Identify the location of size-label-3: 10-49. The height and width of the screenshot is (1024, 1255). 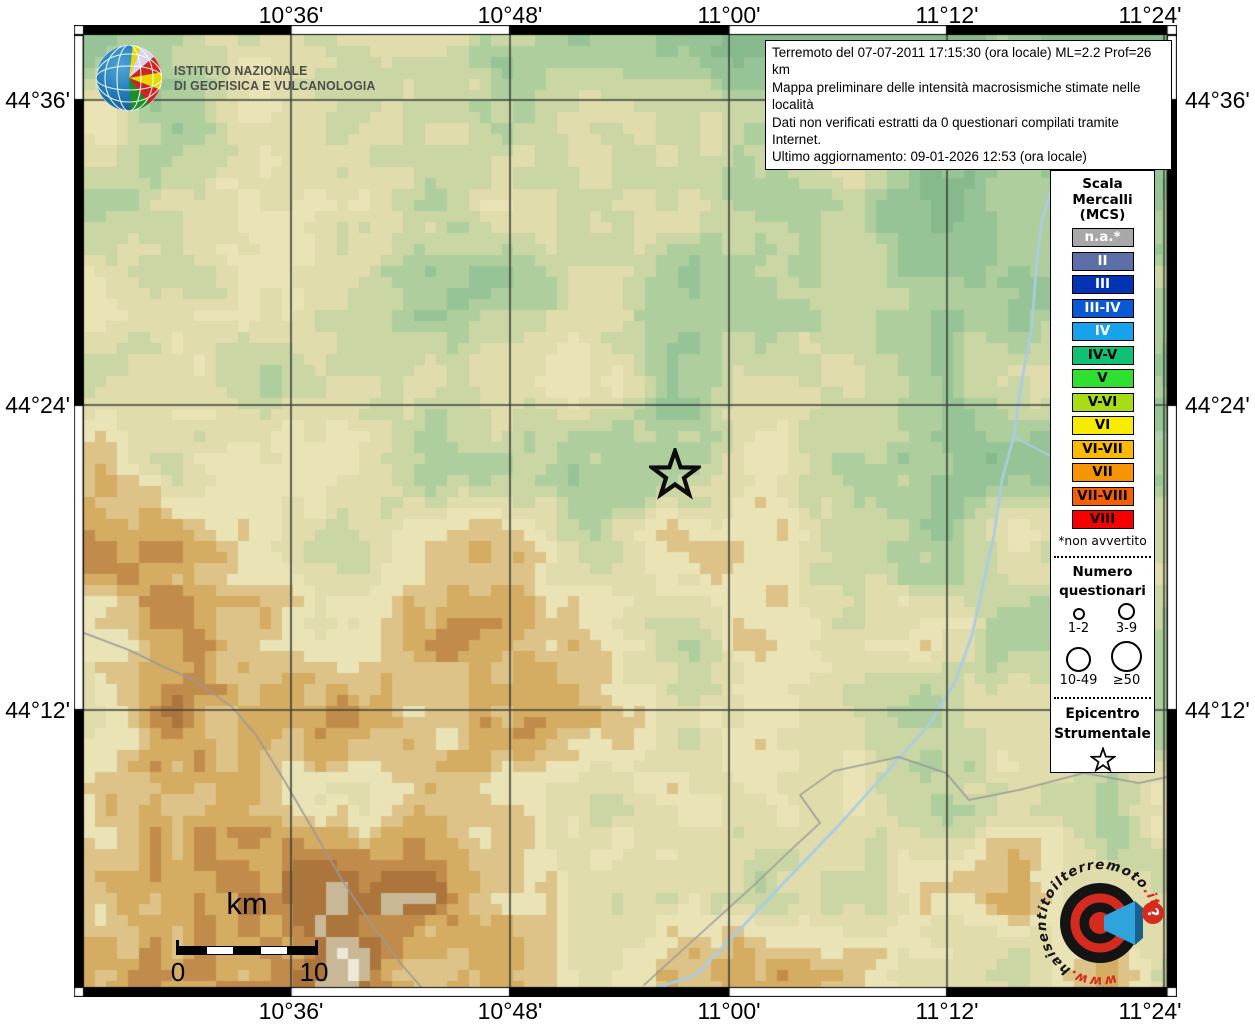
(1078, 680).